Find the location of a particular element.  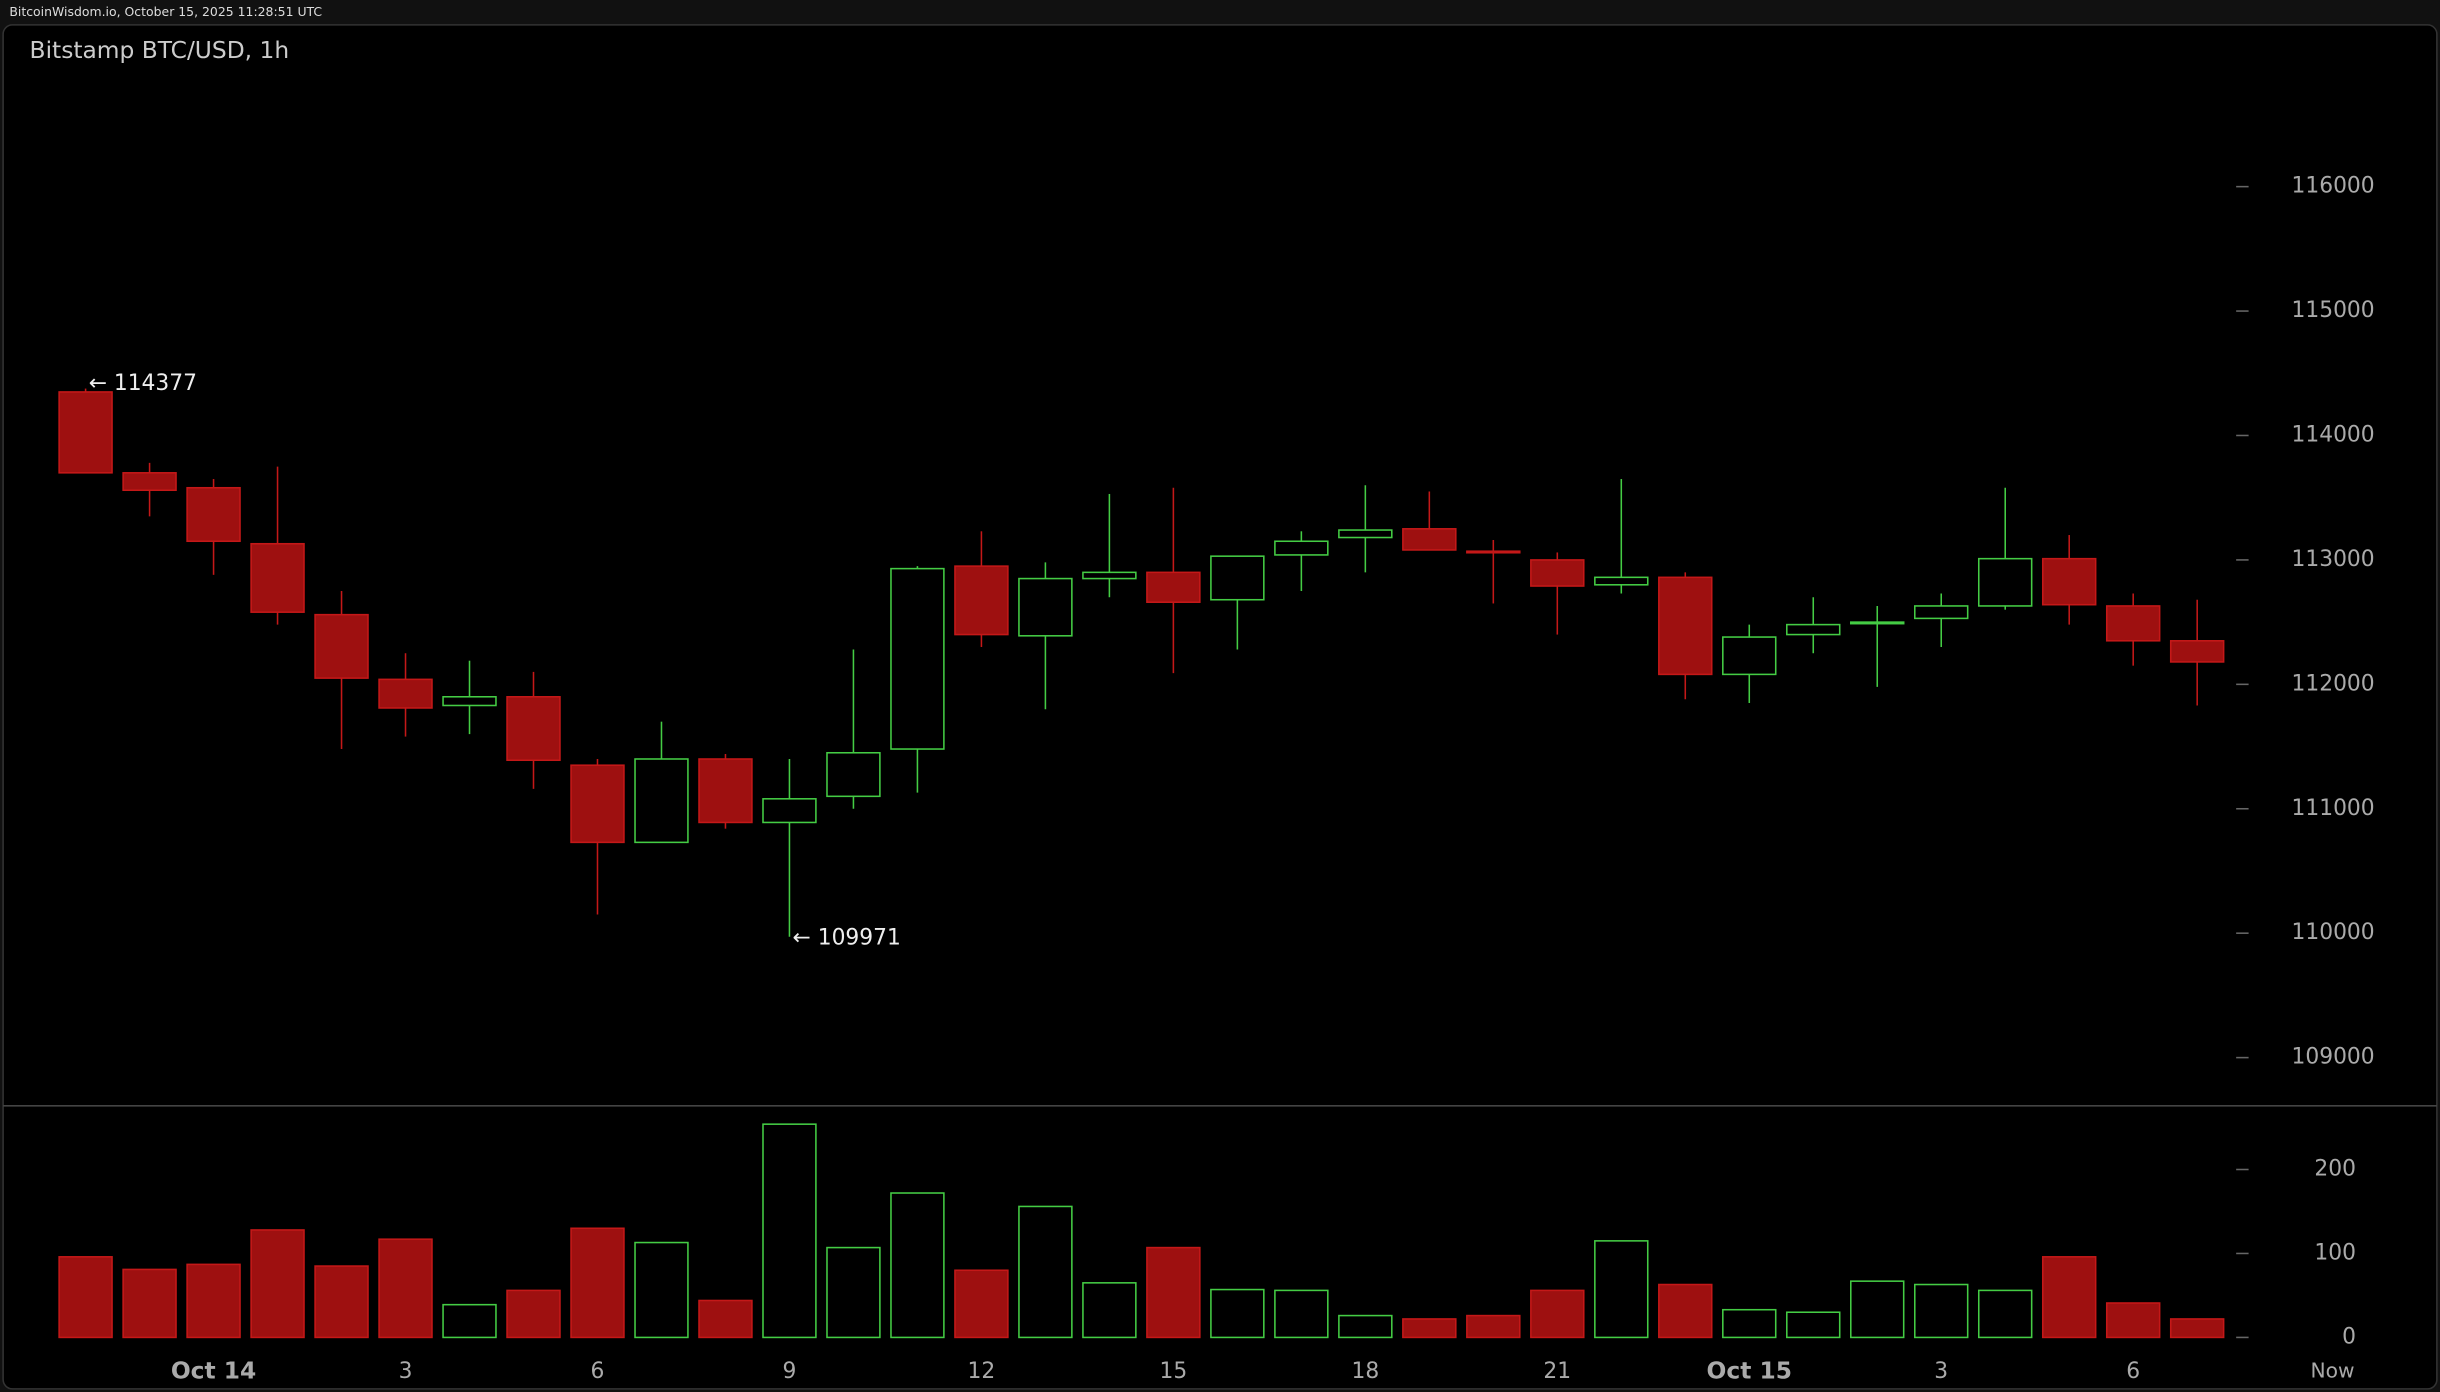

y-tick-label: 109000 is located at coordinates (2333, 1057).